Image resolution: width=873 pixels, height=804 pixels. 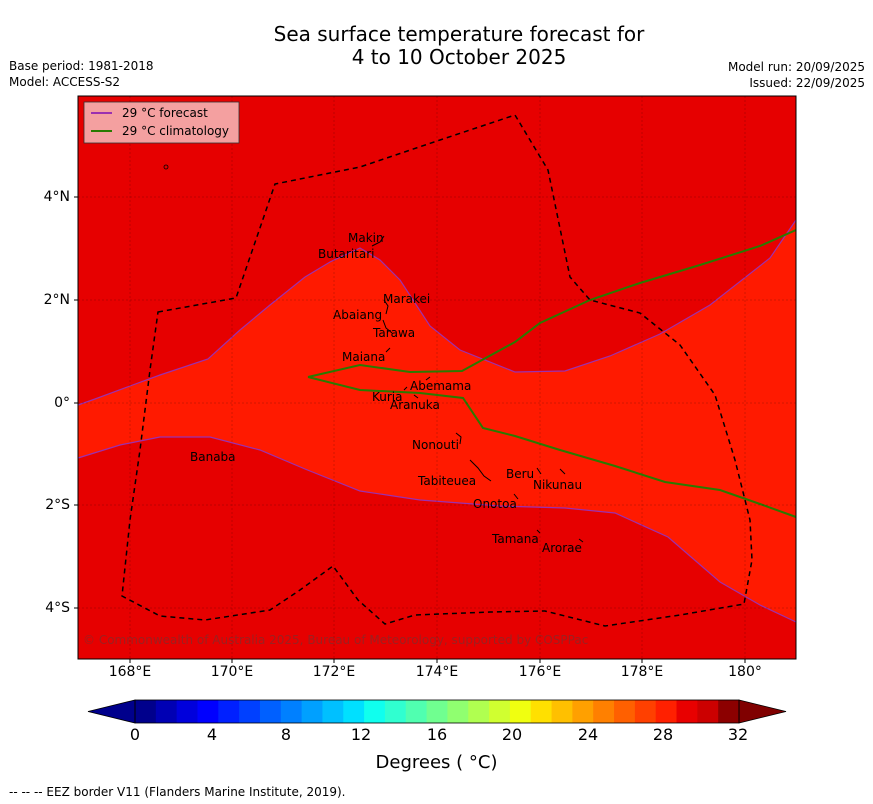 What do you see at coordinates (796, 67) in the screenshot?
I see `model-run: Model run: 20/09/2025` at bounding box center [796, 67].